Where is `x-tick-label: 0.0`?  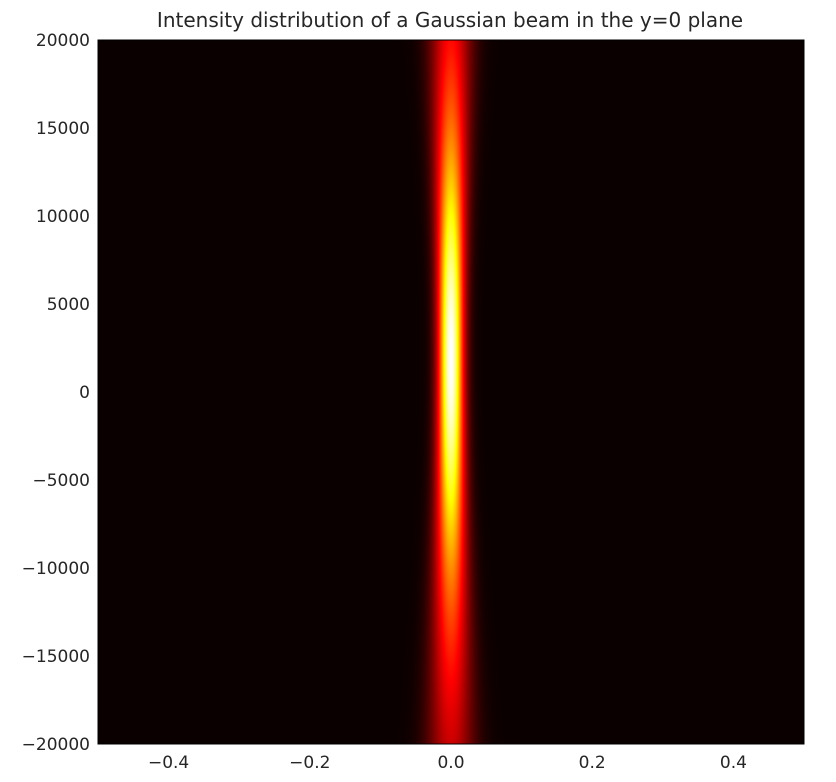 x-tick-label: 0.0 is located at coordinates (450, 763).